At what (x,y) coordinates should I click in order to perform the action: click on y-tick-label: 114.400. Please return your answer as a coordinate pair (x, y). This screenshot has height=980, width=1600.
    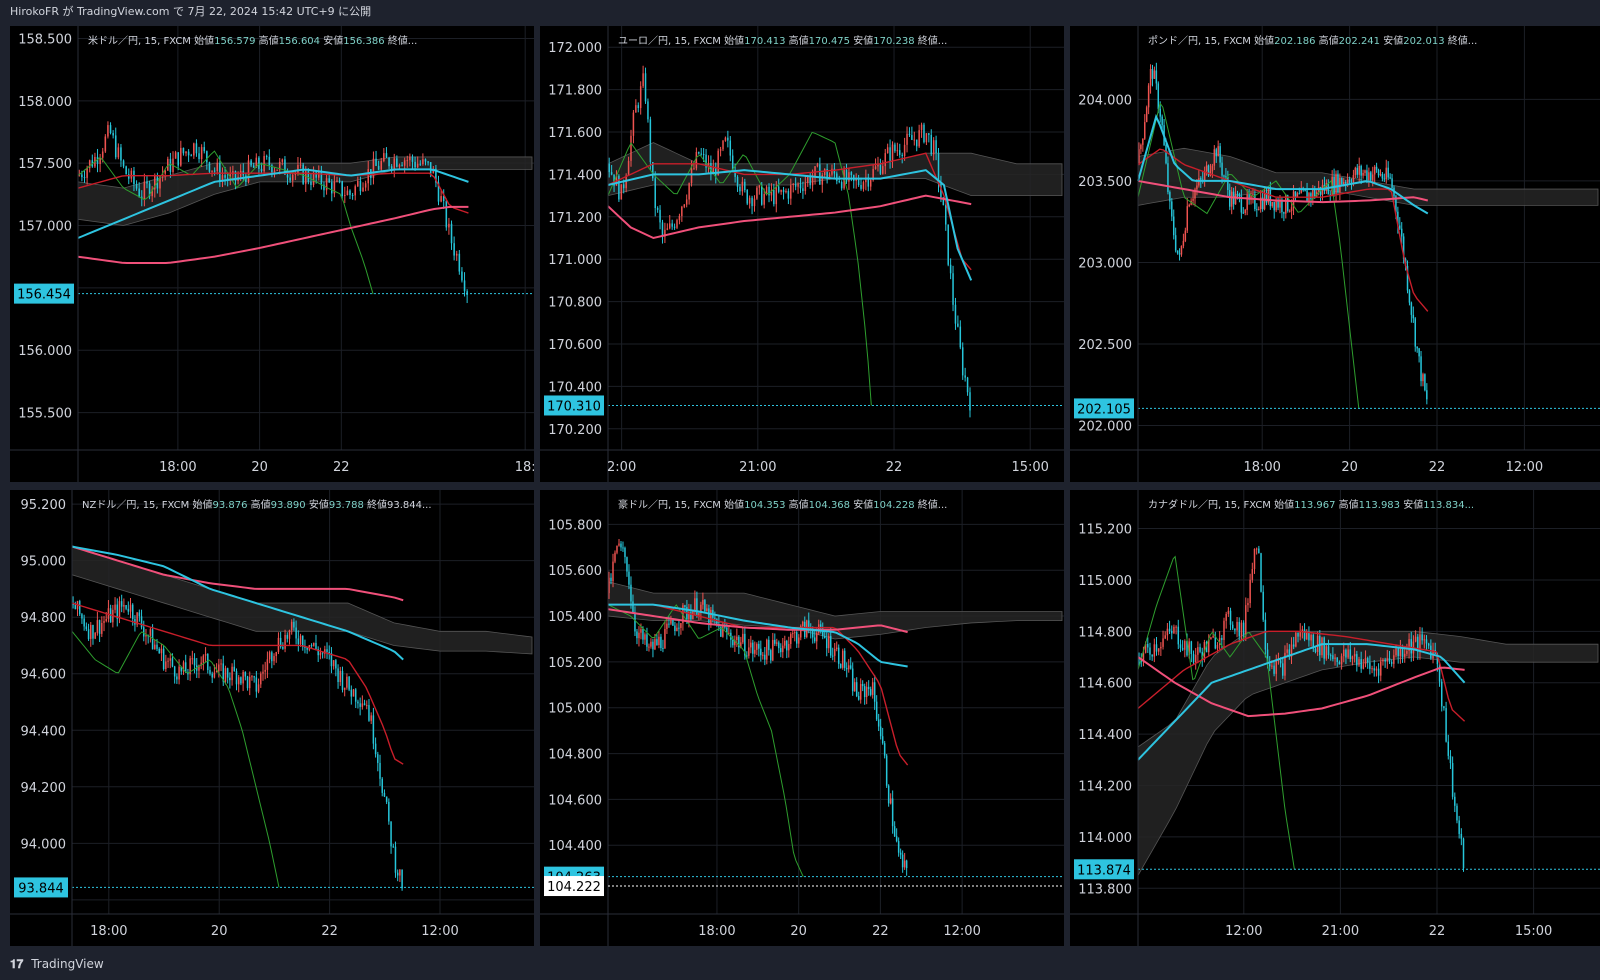
    Looking at the image, I should click on (1105, 735).